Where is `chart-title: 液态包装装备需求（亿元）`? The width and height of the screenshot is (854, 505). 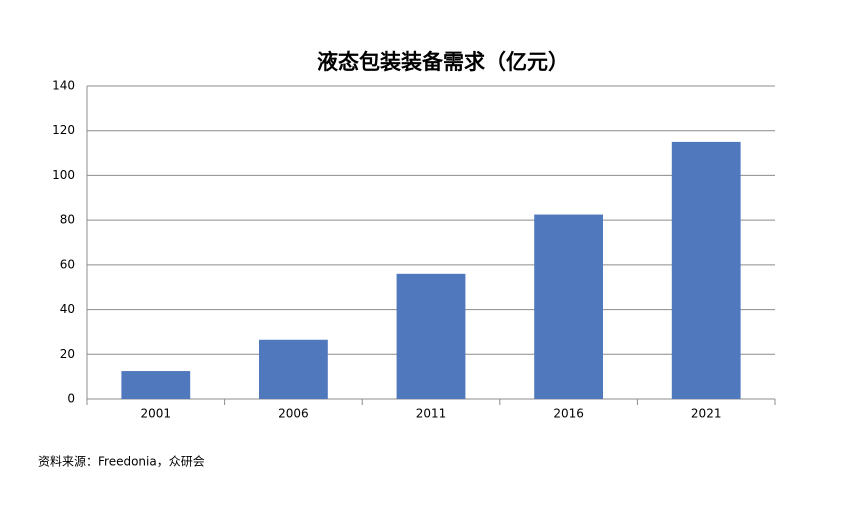 chart-title: 液态包装装备需求（亿元） is located at coordinates (443, 62).